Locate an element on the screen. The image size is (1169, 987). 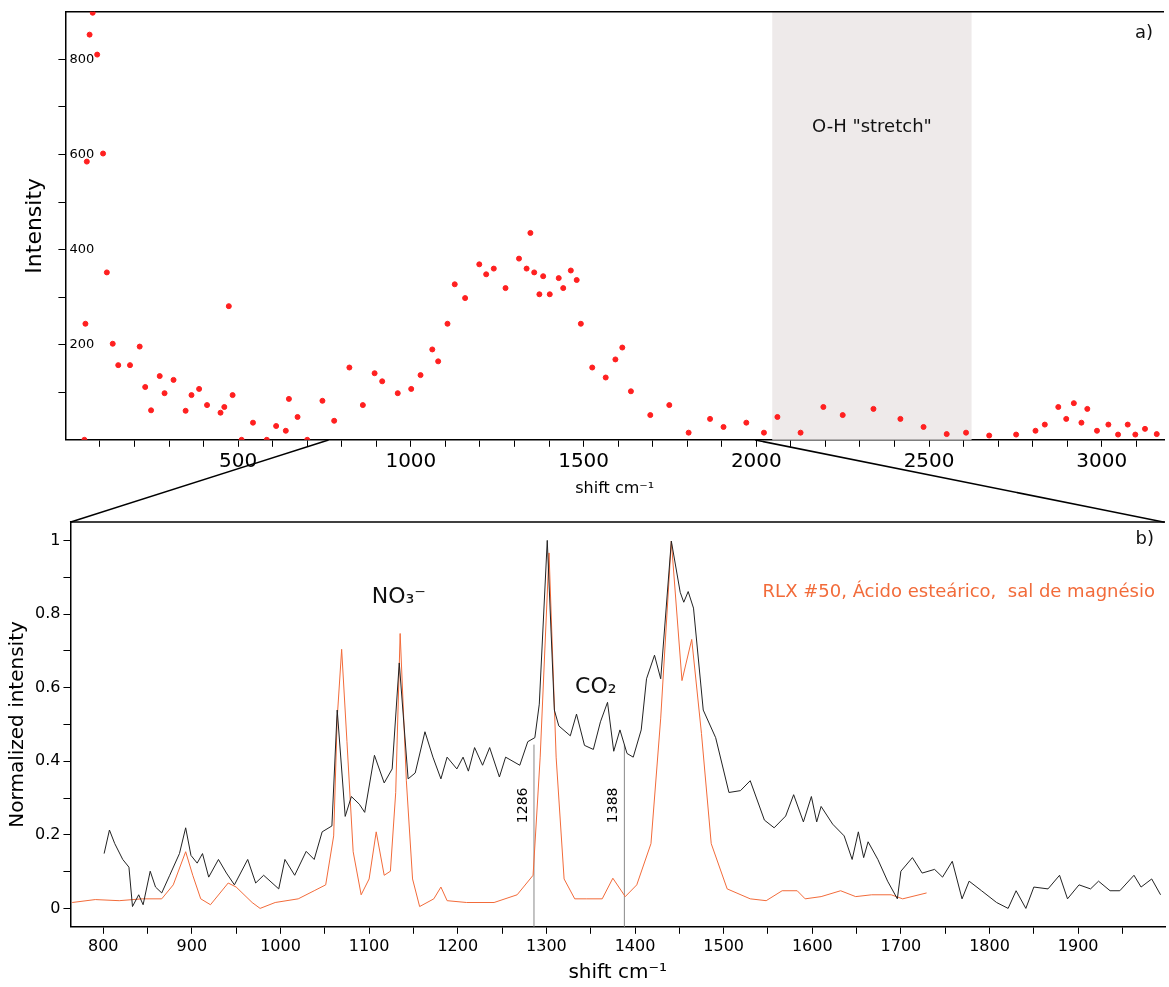
y-tick-label: 600 is located at coordinates (82, 153).